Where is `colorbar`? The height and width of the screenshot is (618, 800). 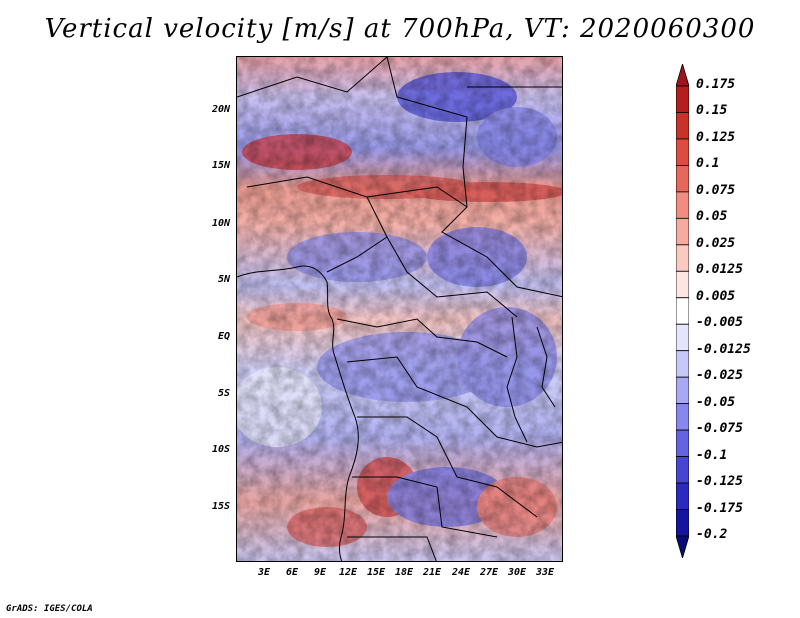
colorbar is located at coordinates (682, 311).